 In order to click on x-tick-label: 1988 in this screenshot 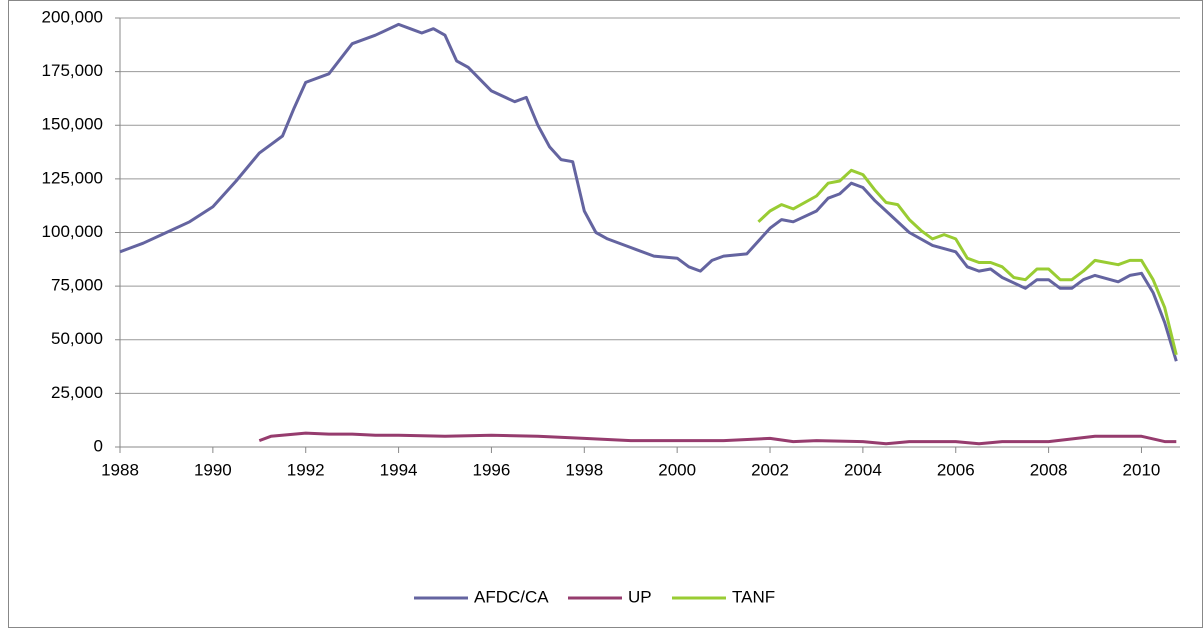, I will do `click(120, 469)`.